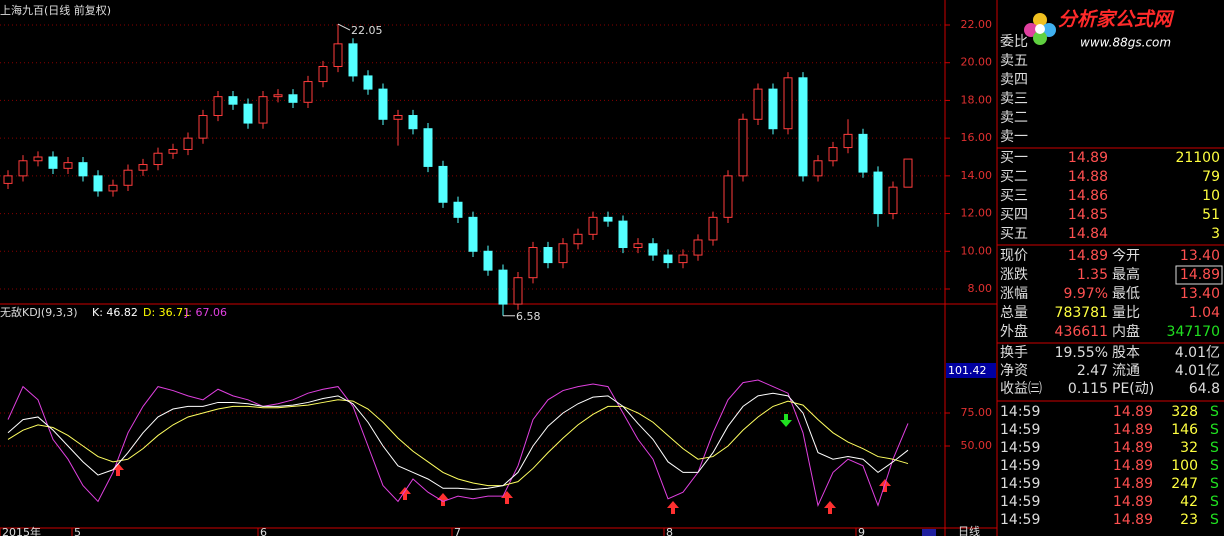 The width and height of the screenshot is (1224, 536). I want to click on buy-price: 14.89, so click(1088, 158).